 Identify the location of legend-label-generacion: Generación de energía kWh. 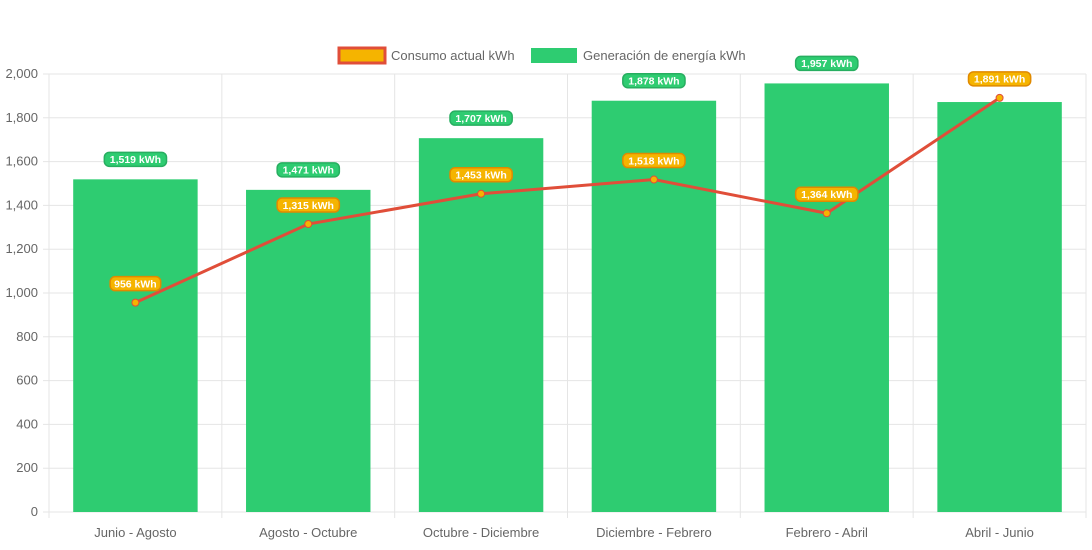
(664, 55).